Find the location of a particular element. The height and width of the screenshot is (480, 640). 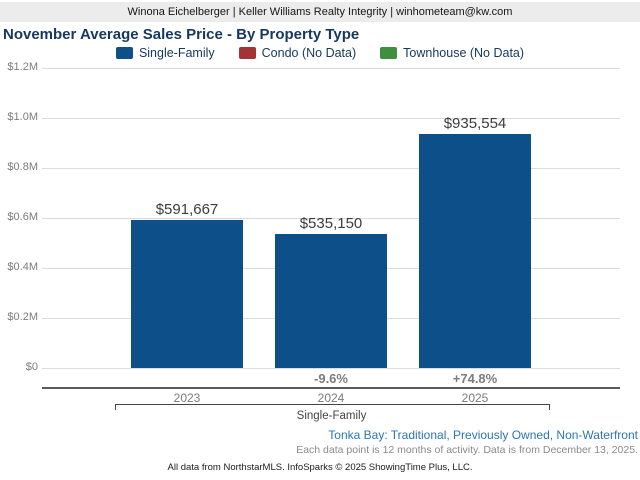

bar-2025 is located at coordinates (475, 251).